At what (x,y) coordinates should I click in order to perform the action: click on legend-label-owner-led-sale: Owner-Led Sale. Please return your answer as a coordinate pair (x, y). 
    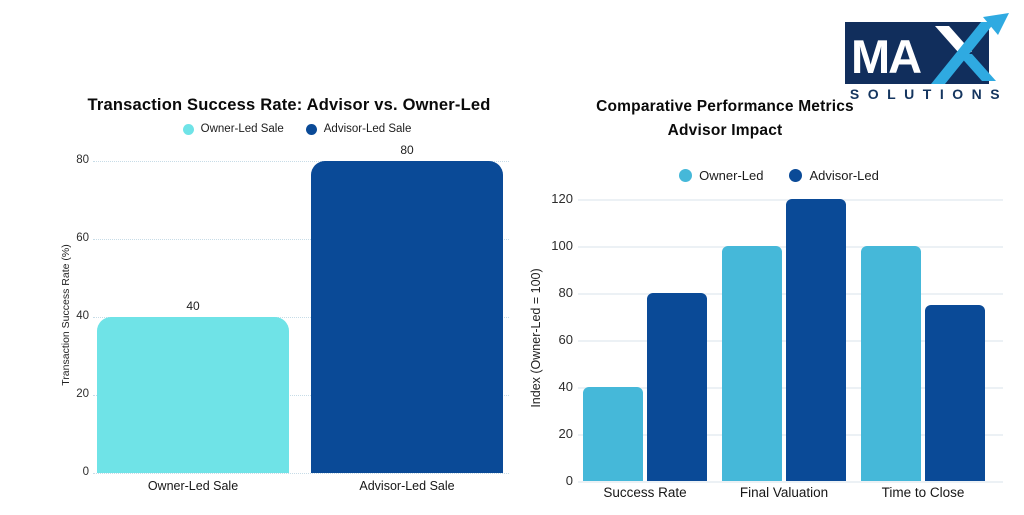
    Looking at the image, I should click on (242, 129).